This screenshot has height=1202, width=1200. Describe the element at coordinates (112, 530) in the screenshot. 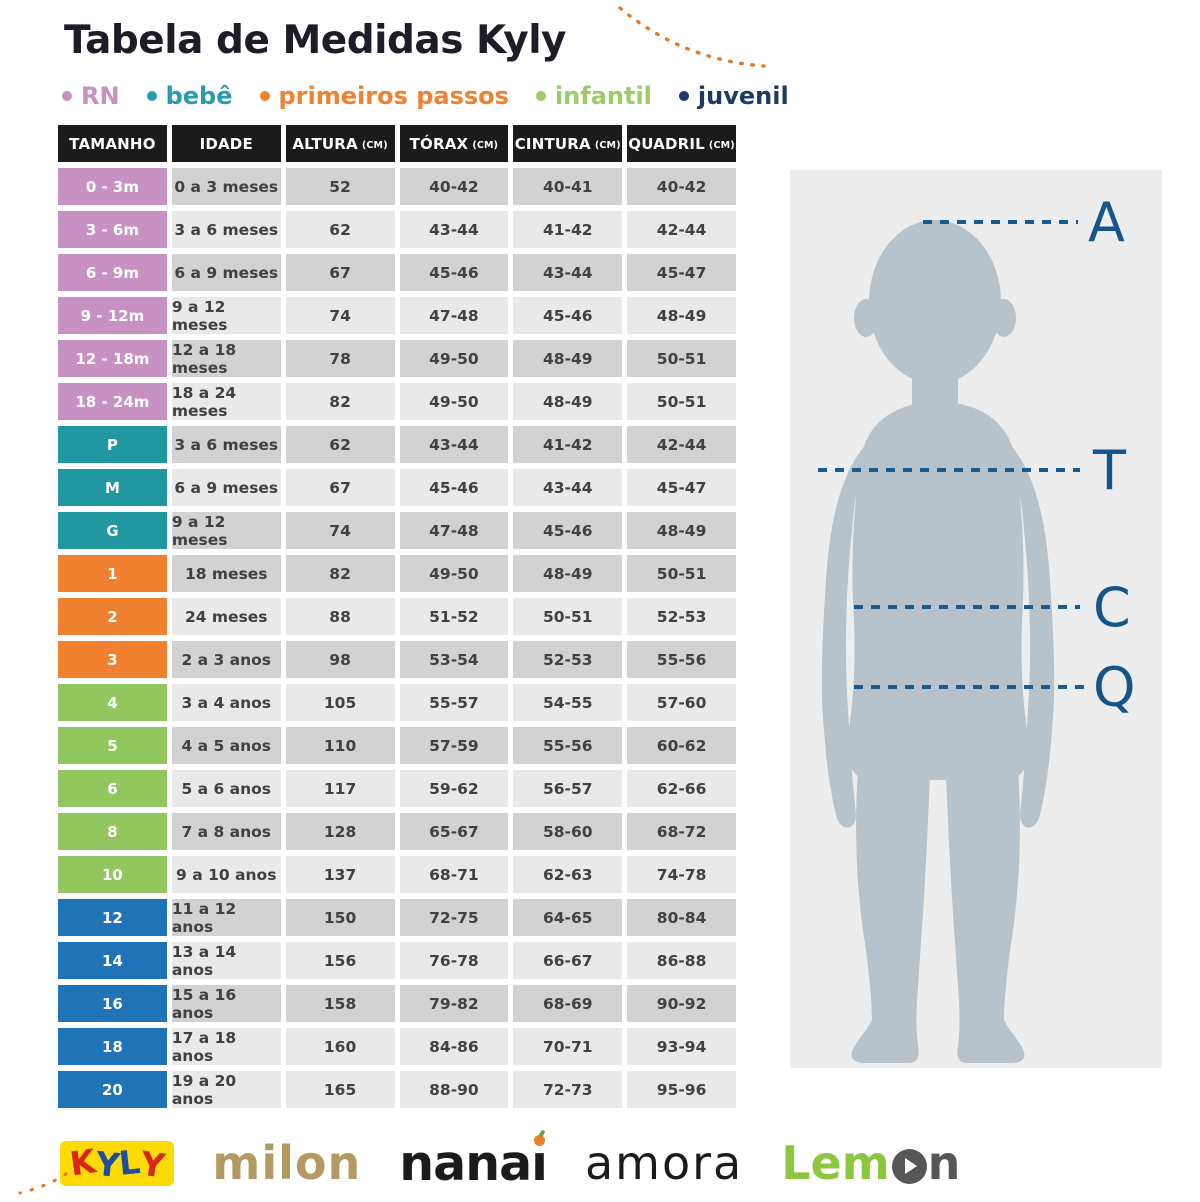

I see `size-cell: G` at that location.